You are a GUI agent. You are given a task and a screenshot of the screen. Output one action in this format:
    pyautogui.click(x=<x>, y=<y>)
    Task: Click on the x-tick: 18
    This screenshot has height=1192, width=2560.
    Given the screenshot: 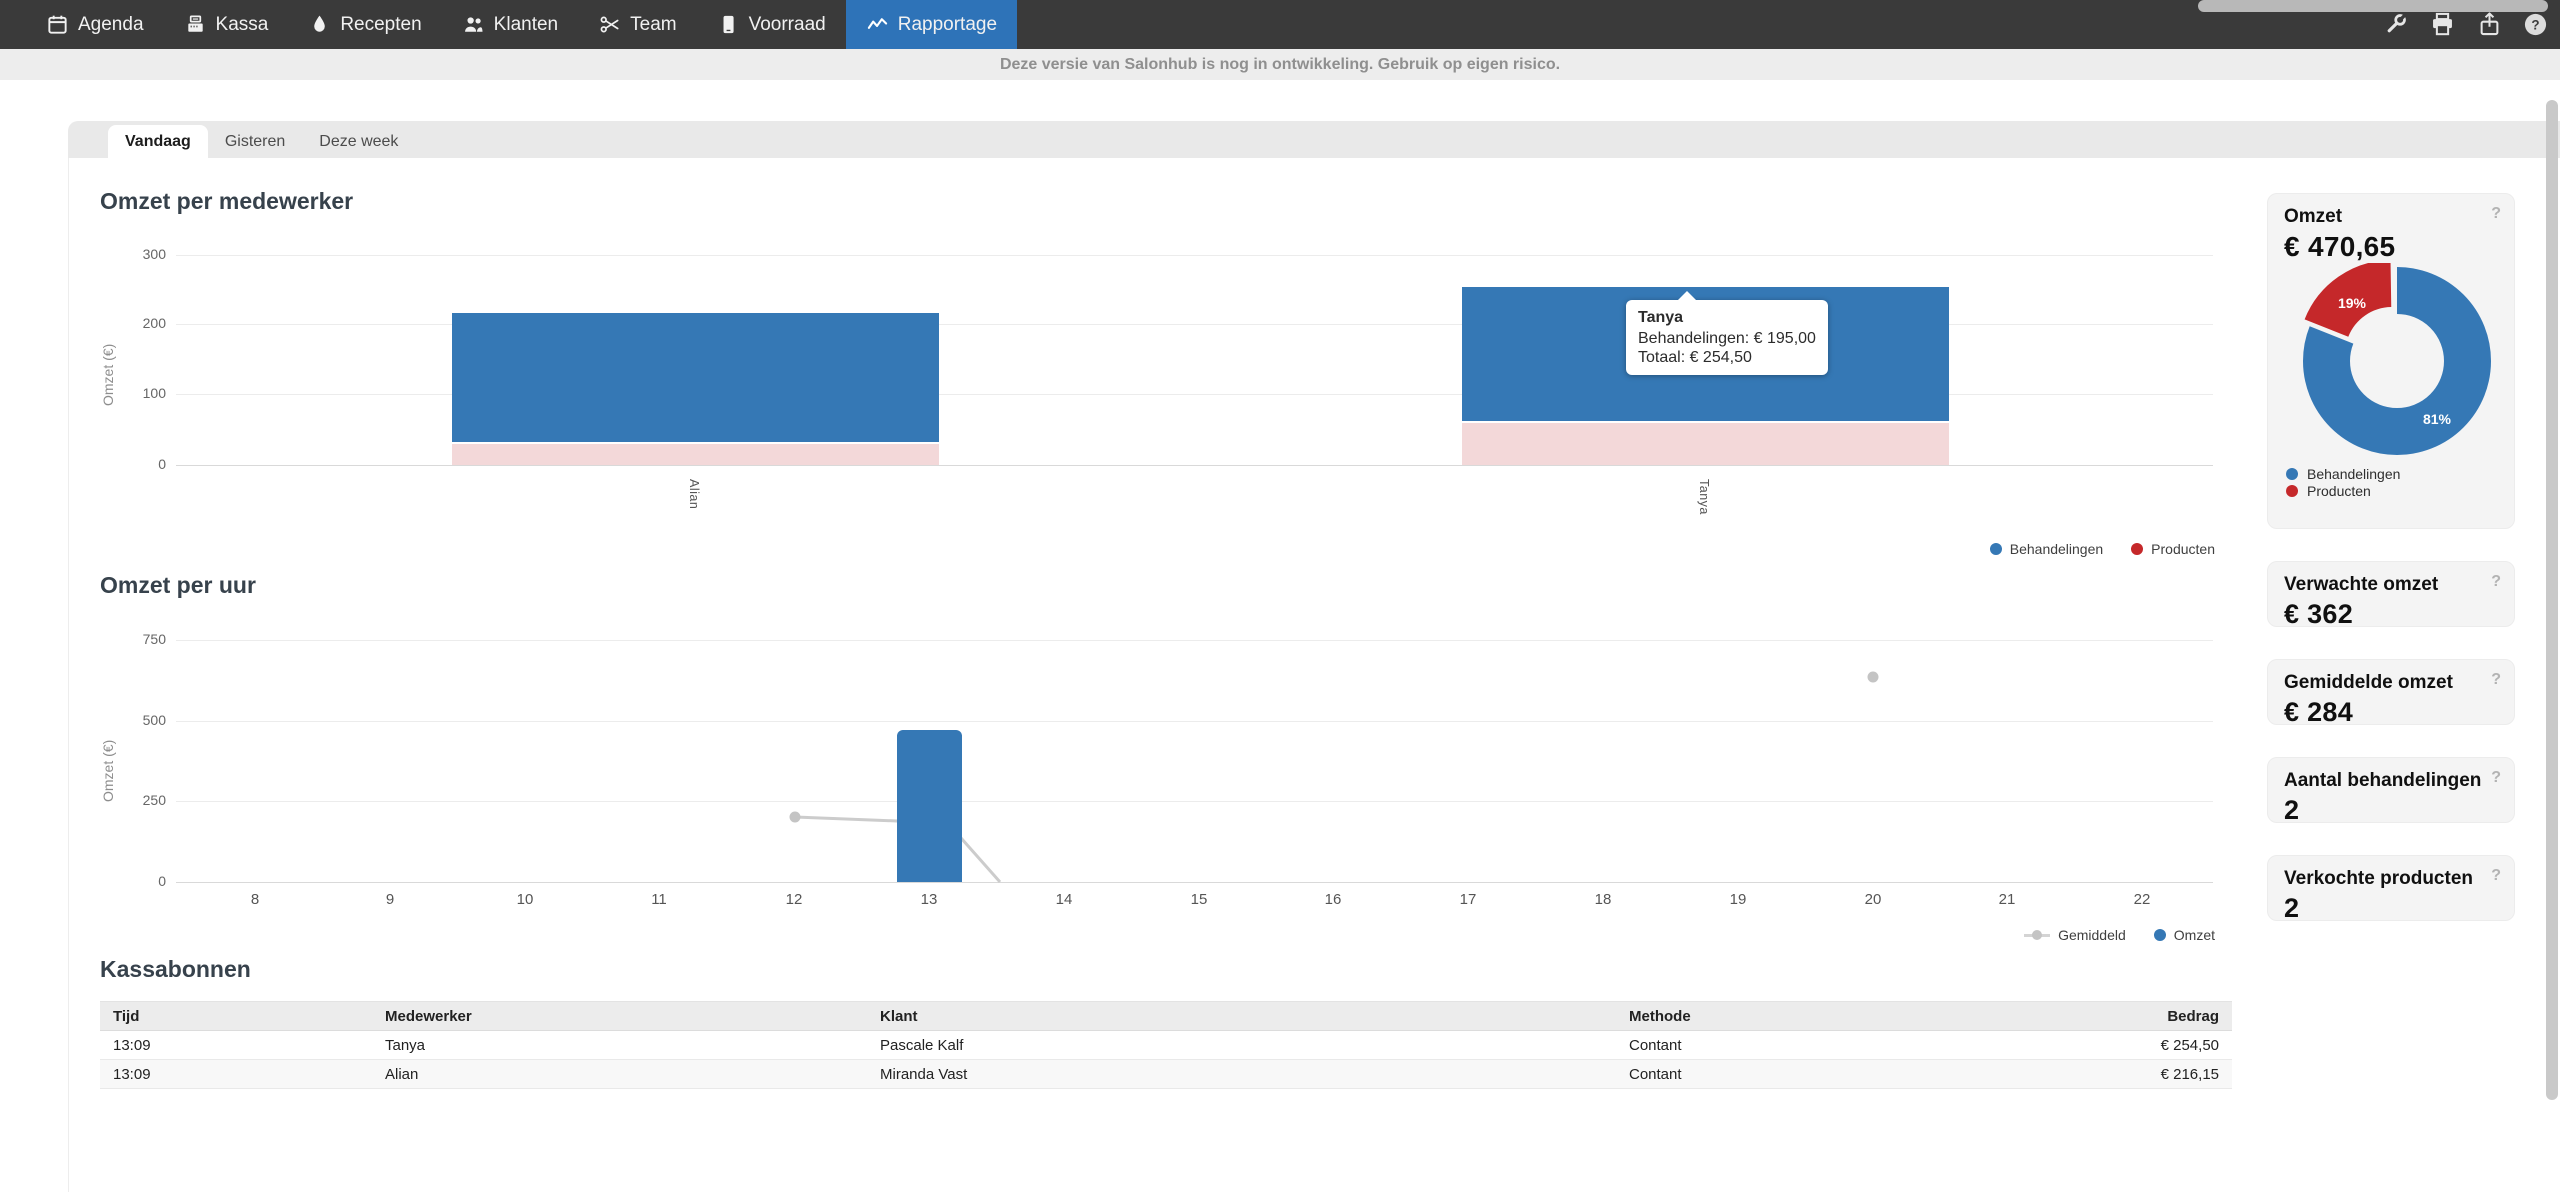 What is the action you would take?
    pyautogui.click(x=1603, y=899)
    